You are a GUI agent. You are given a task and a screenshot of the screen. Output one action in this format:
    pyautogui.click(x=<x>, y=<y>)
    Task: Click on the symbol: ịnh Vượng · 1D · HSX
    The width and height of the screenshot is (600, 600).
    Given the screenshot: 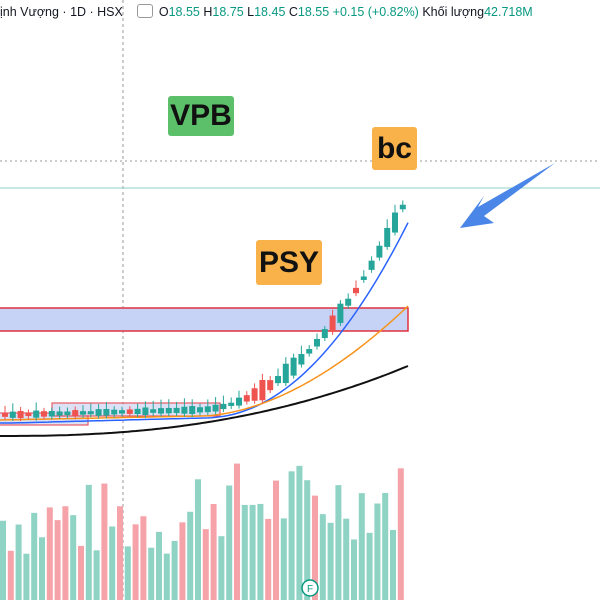 What is the action you would take?
    pyautogui.click(x=61, y=12)
    